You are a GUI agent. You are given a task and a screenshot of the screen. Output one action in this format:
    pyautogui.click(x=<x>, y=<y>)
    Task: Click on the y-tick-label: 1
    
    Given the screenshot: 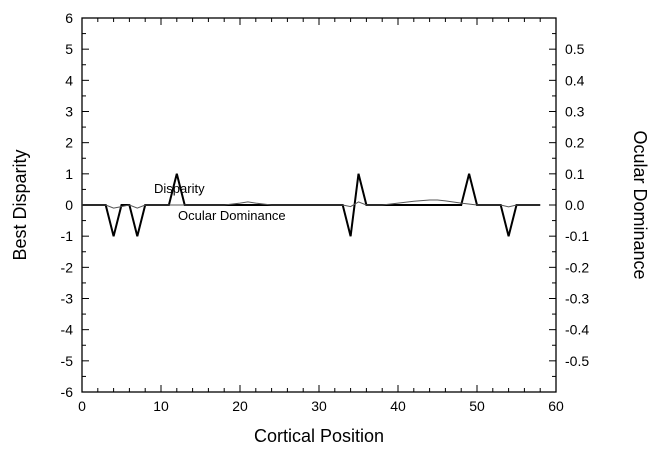 What is the action you would take?
    pyautogui.click(x=69, y=174)
    